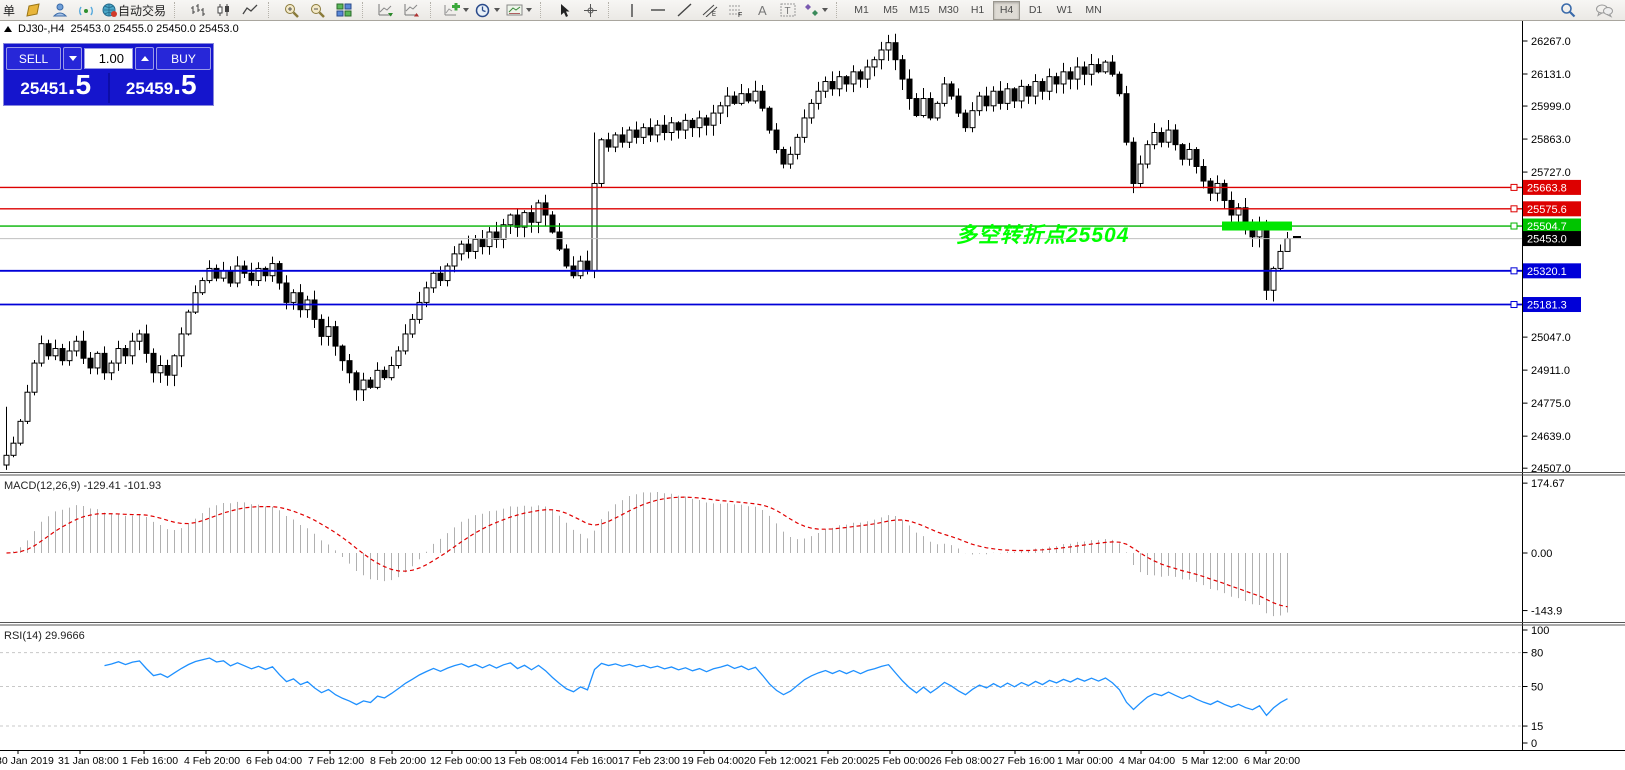 The width and height of the screenshot is (1625, 770). Describe the element at coordinates (483, 10) in the screenshot. I see `periods-icon` at that location.